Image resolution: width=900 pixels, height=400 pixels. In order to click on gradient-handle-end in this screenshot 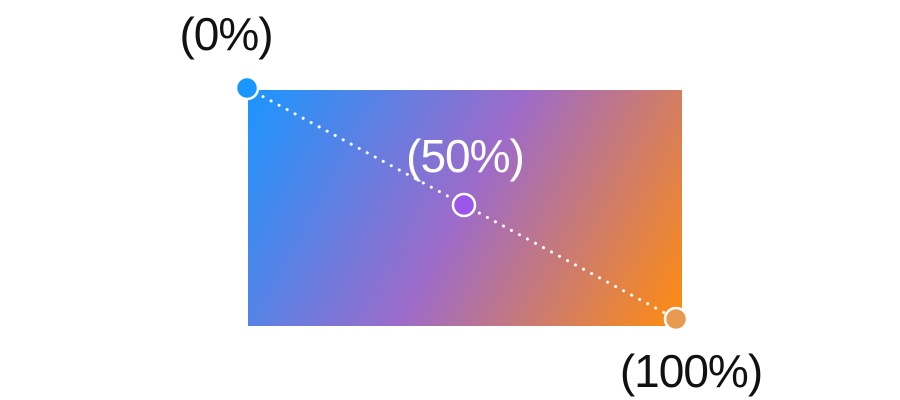, I will do `click(676, 319)`.